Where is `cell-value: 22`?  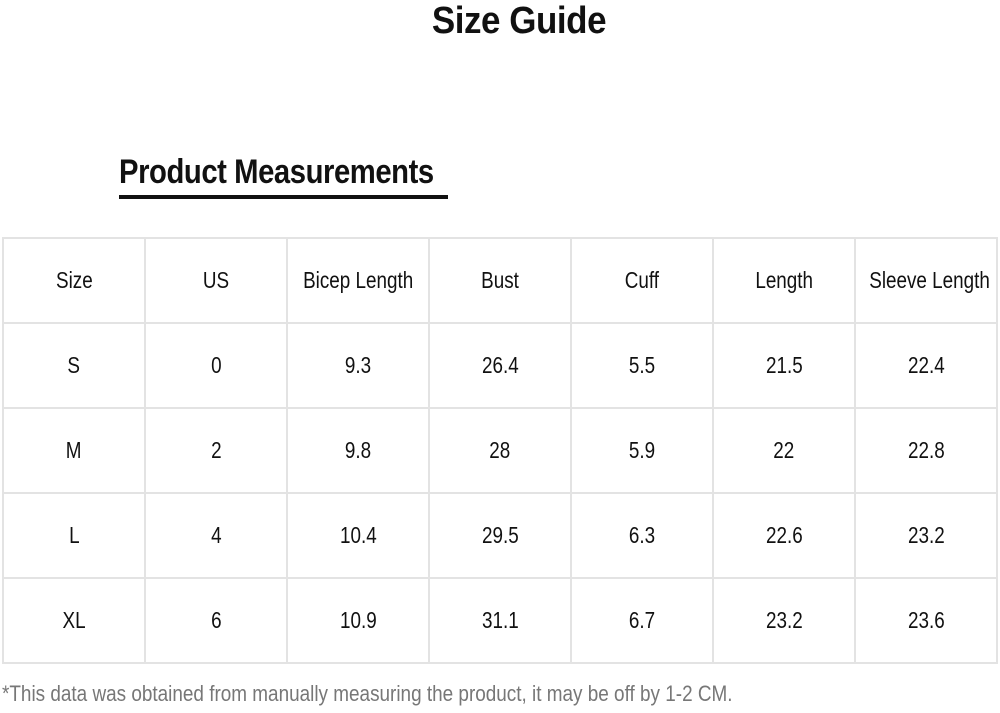
cell-value: 22 is located at coordinates (784, 450).